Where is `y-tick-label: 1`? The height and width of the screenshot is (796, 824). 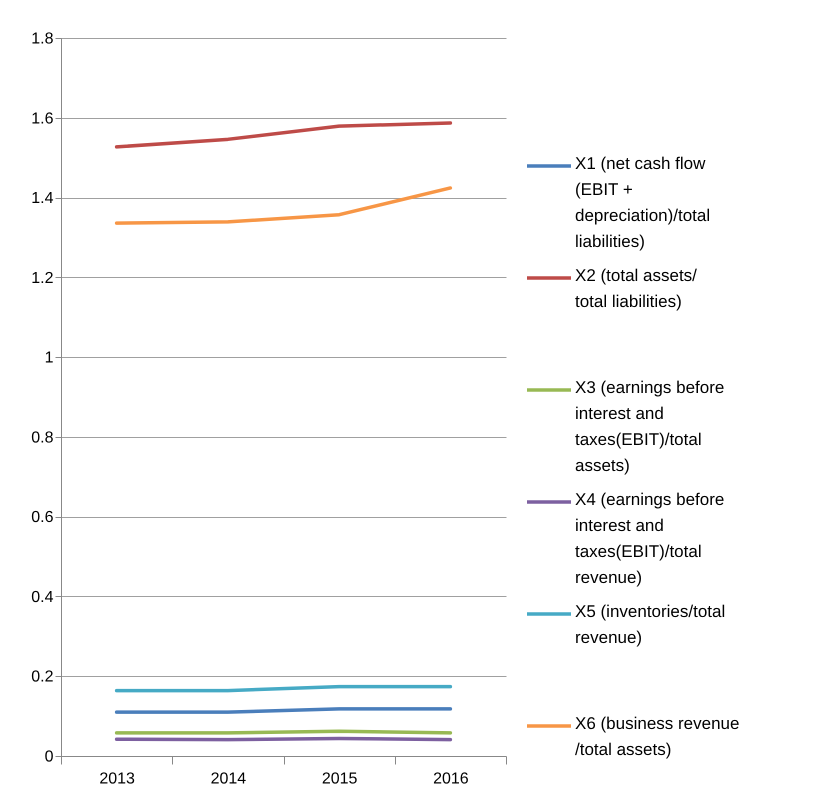
y-tick-label: 1 is located at coordinates (49, 358).